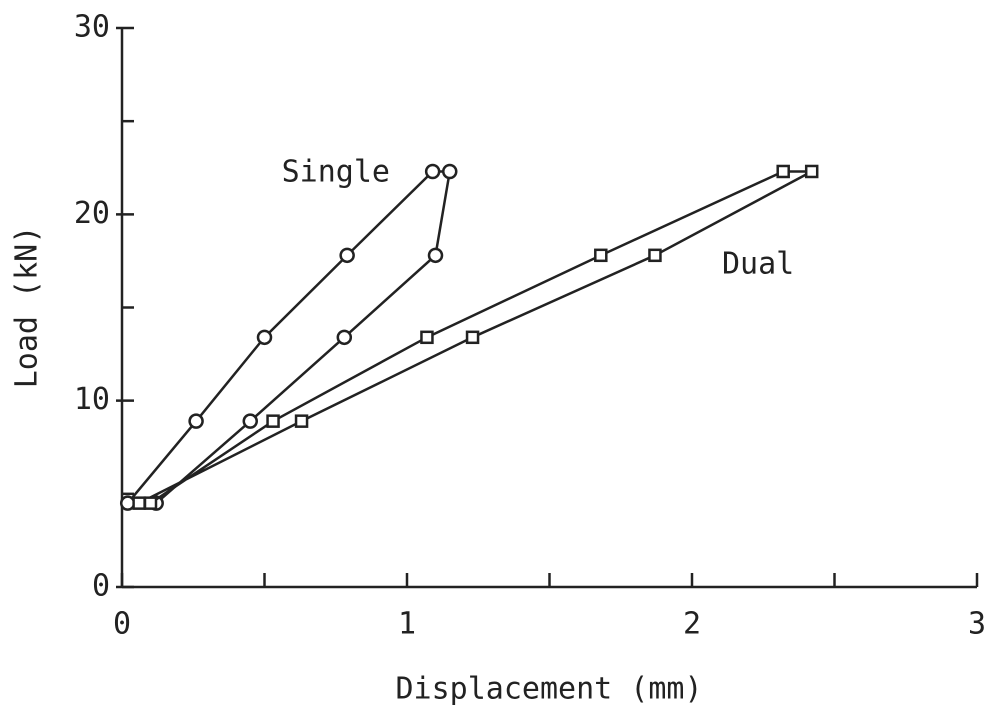  Describe the element at coordinates (122, 624) in the screenshot. I see `x-tick-label: 0` at that location.